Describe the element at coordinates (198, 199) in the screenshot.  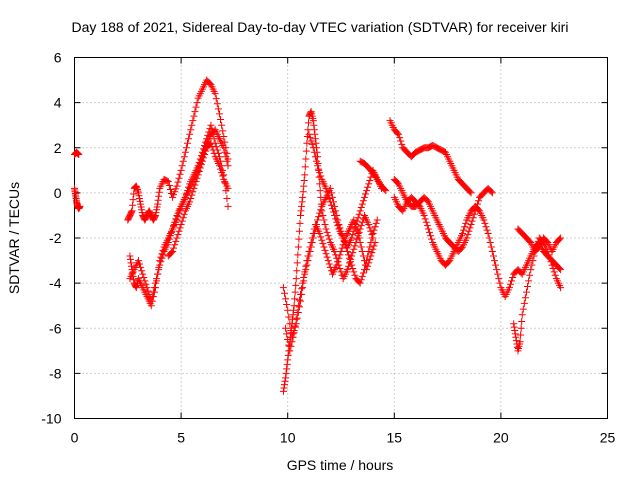
I see `series-seg-a4` at that location.